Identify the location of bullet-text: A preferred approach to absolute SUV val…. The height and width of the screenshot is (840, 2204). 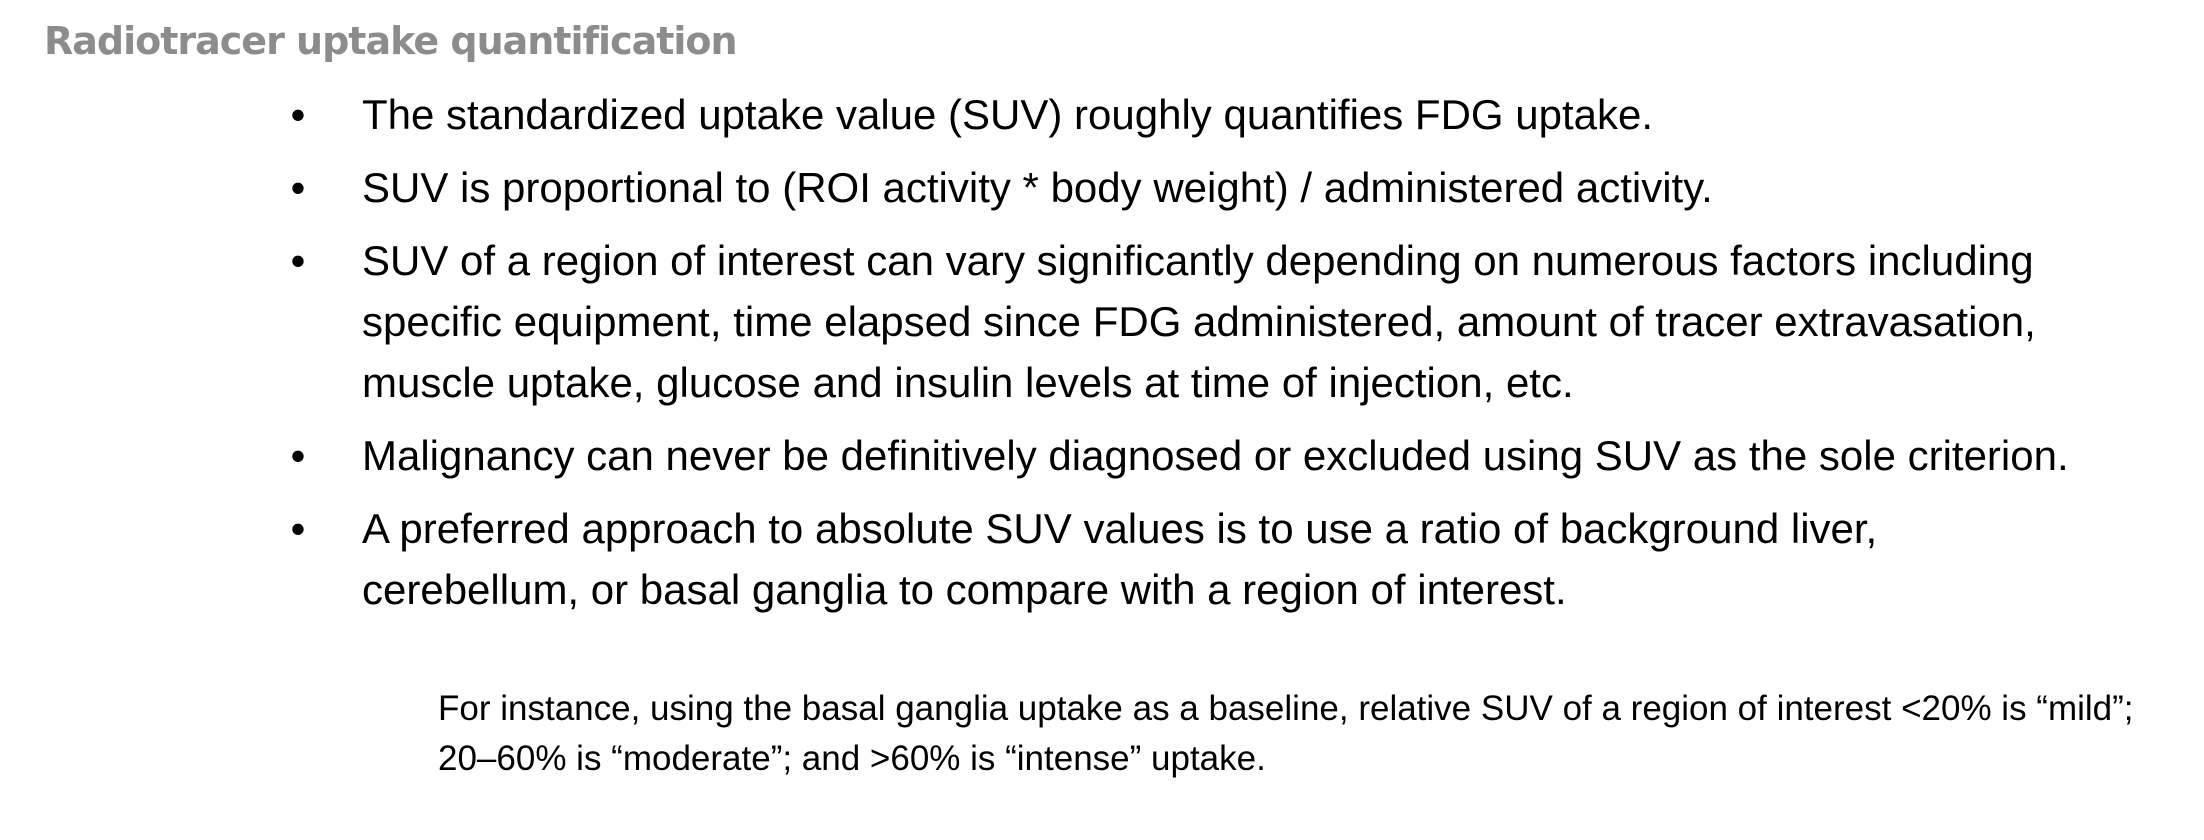
(1120, 559).